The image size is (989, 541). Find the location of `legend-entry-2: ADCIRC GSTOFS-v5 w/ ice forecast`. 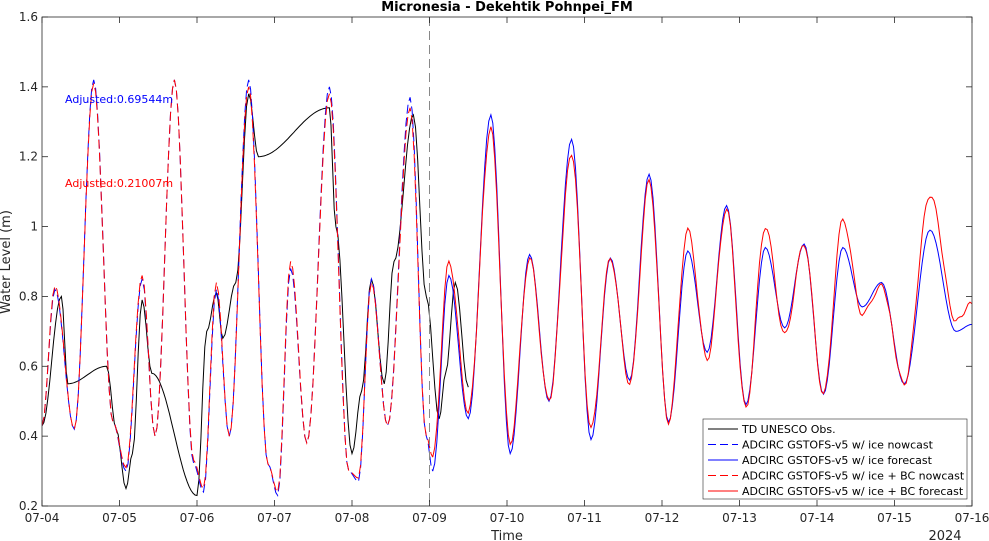

legend-entry-2: ADCIRC GSTOFS-v5 w/ ice forecast is located at coordinates (837, 460).